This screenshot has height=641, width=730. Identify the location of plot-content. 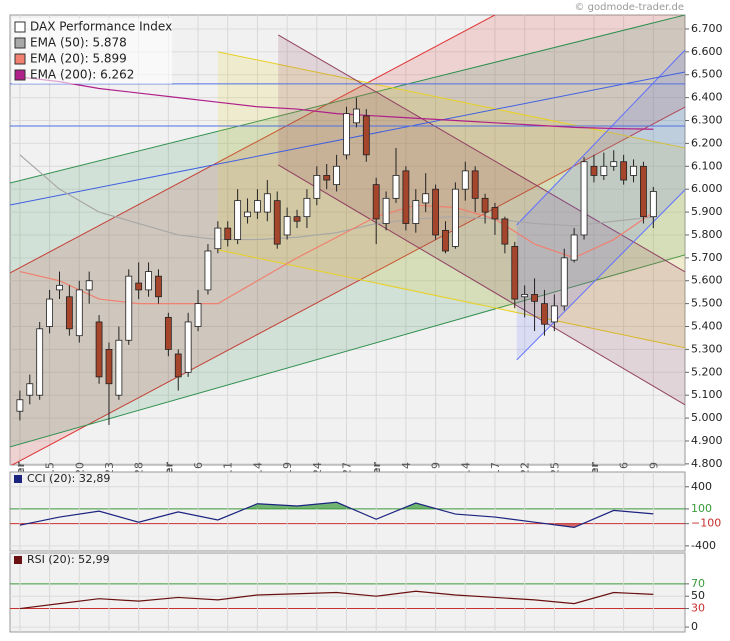
(347, 511).